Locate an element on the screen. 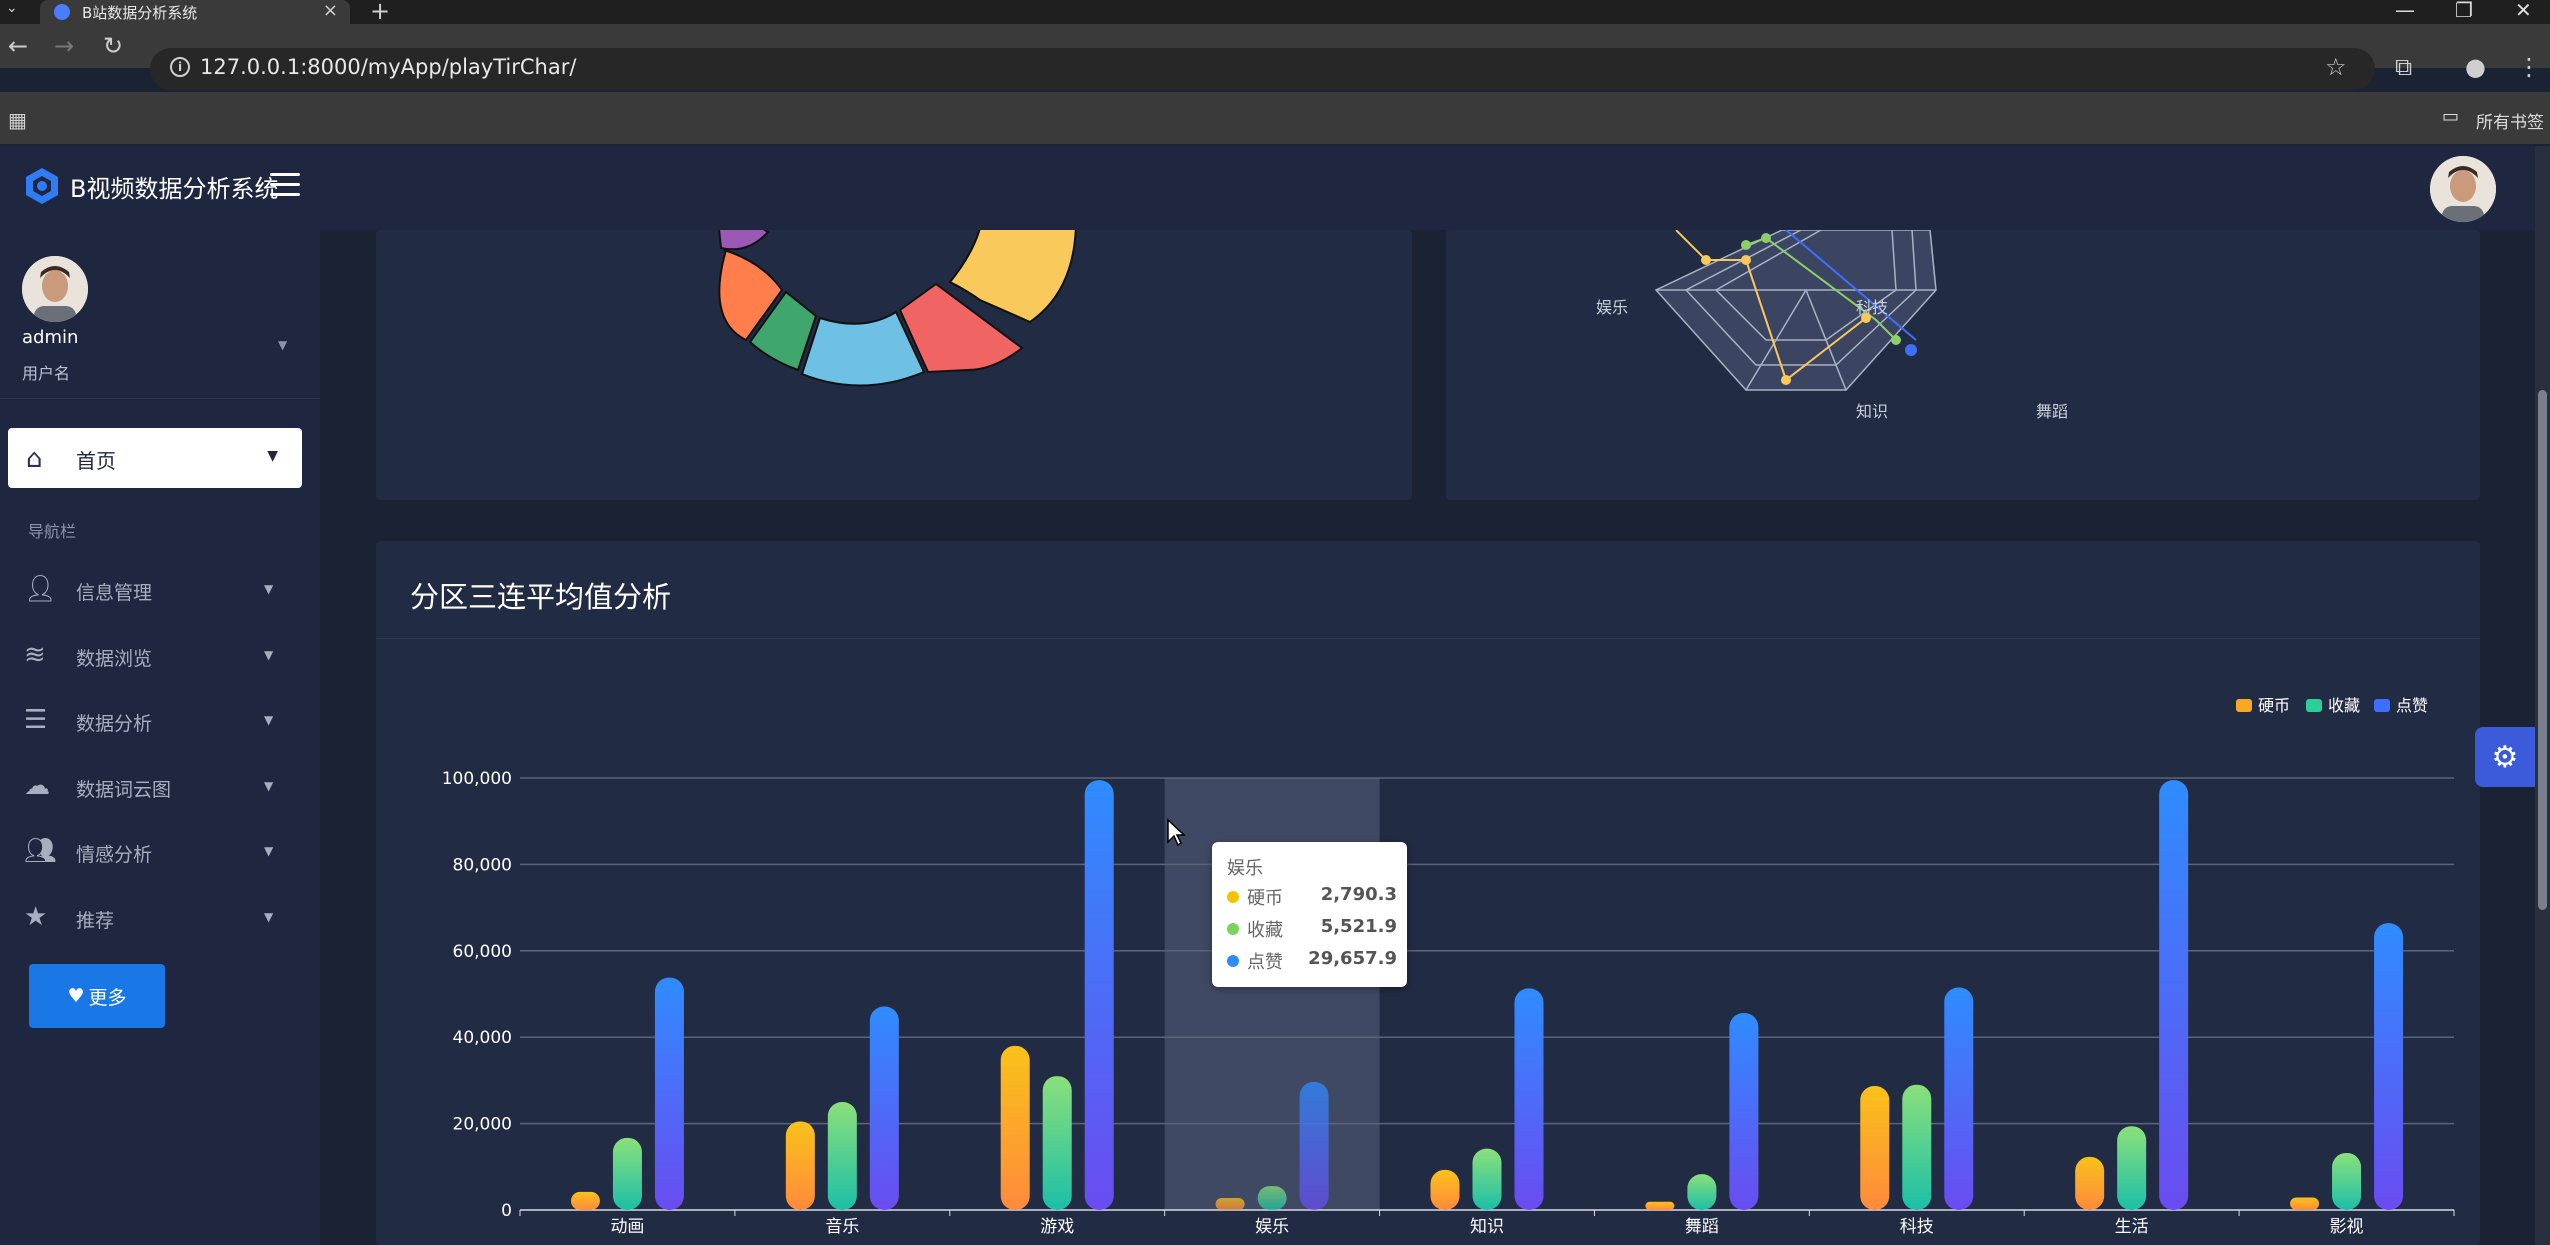 Image resolution: width=2550 pixels, height=1245 pixels. menu-toggle-icon is located at coordinates (285, 188).